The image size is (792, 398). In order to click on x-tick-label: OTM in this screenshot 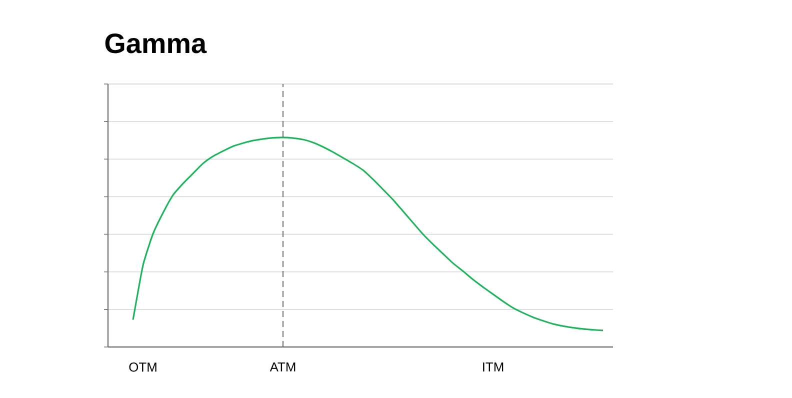, I will do `click(142, 367)`.